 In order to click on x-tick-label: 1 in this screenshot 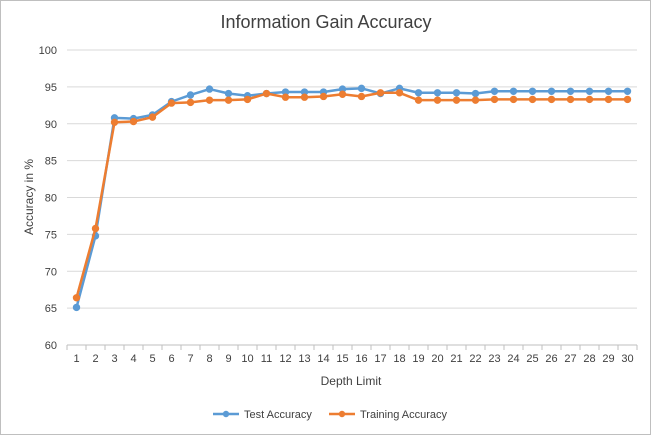, I will do `click(76, 359)`.